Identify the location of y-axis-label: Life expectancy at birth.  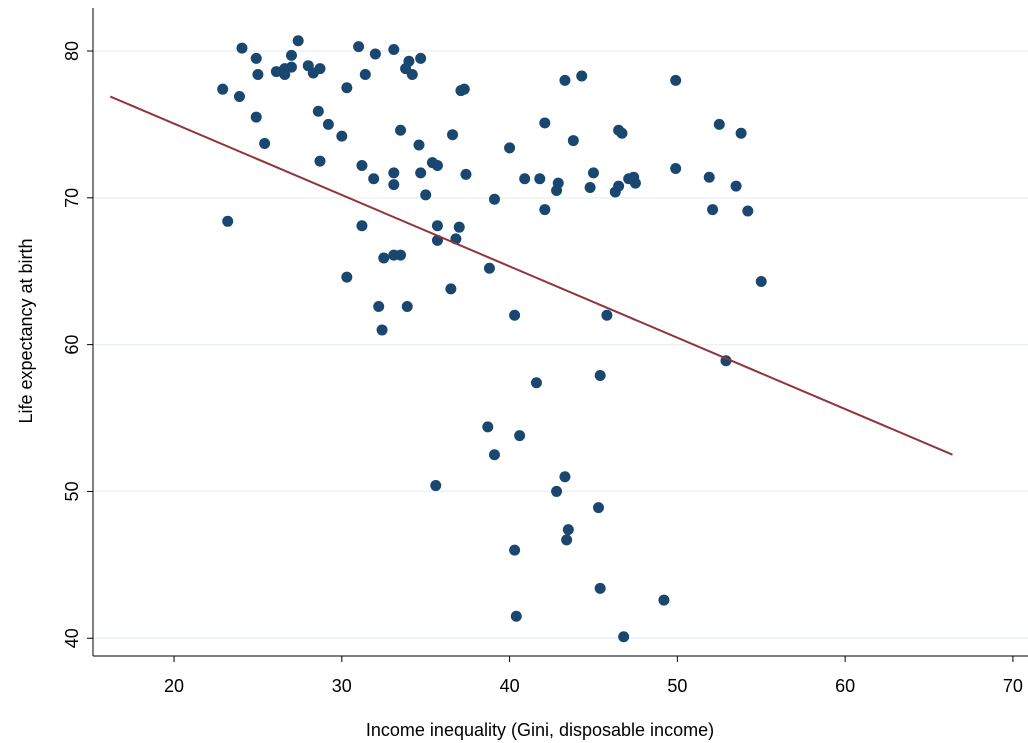
(26, 330).